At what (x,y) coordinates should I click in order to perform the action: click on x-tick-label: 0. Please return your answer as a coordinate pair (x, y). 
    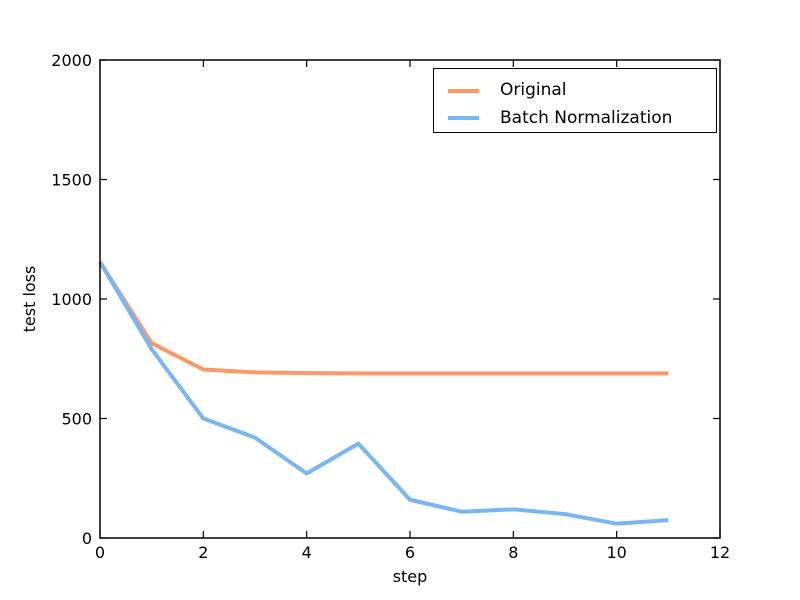
    Looking at the image, I should click on (100, 552).